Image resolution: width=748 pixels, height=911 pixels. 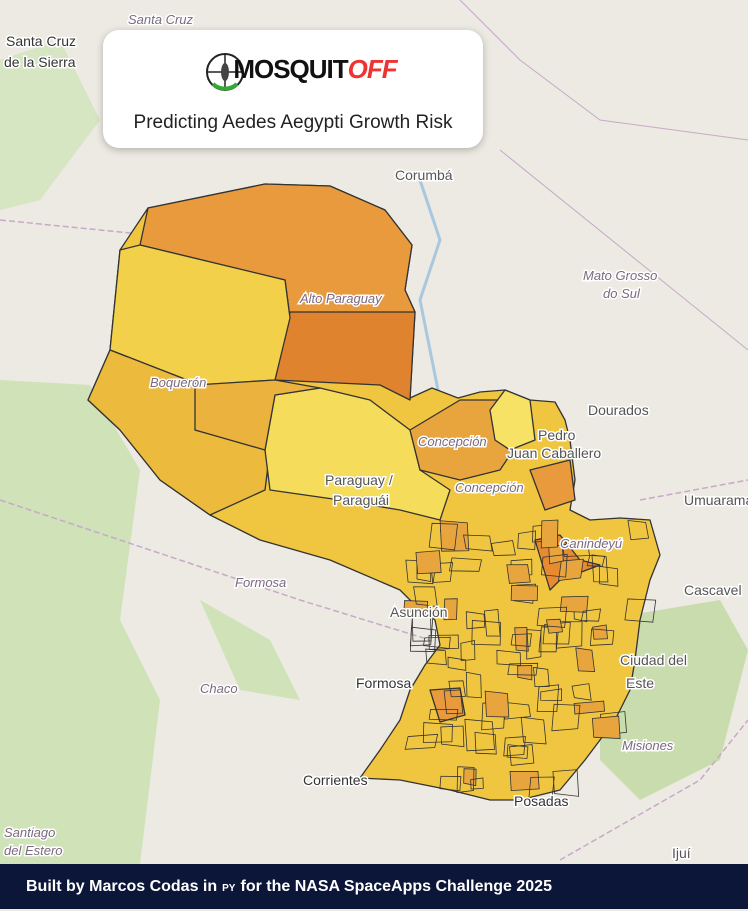 I want to click on map-label: Mato Grosso, so click(x=620, y=275).